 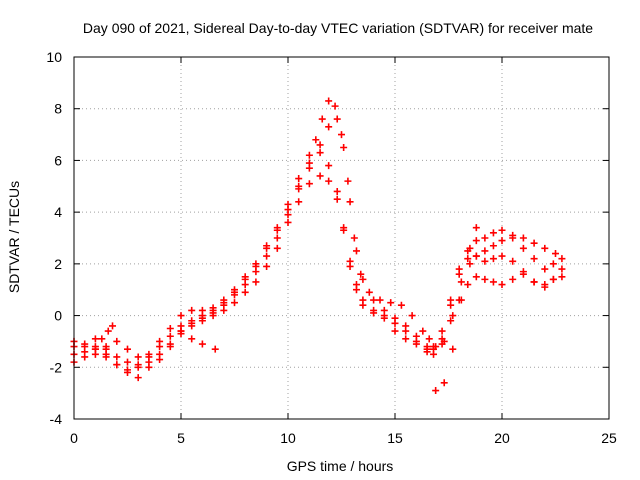 What do you see at coordinates (74, 438) in the screenshot?
I see `x-tick-label: 0` at bounding box center [74, 438].